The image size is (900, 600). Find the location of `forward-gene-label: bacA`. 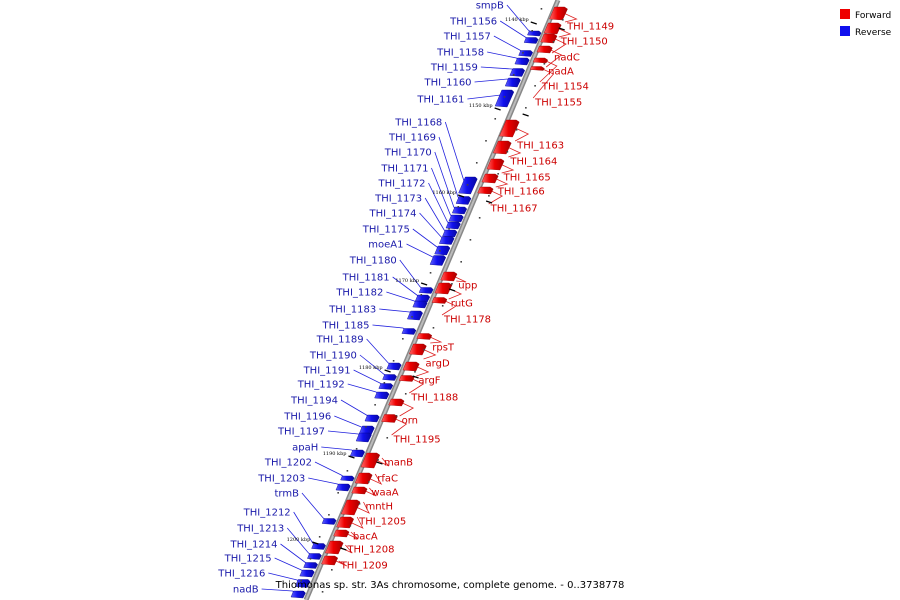

forward-gene-label: bacA is located at coordinates (365, 537).